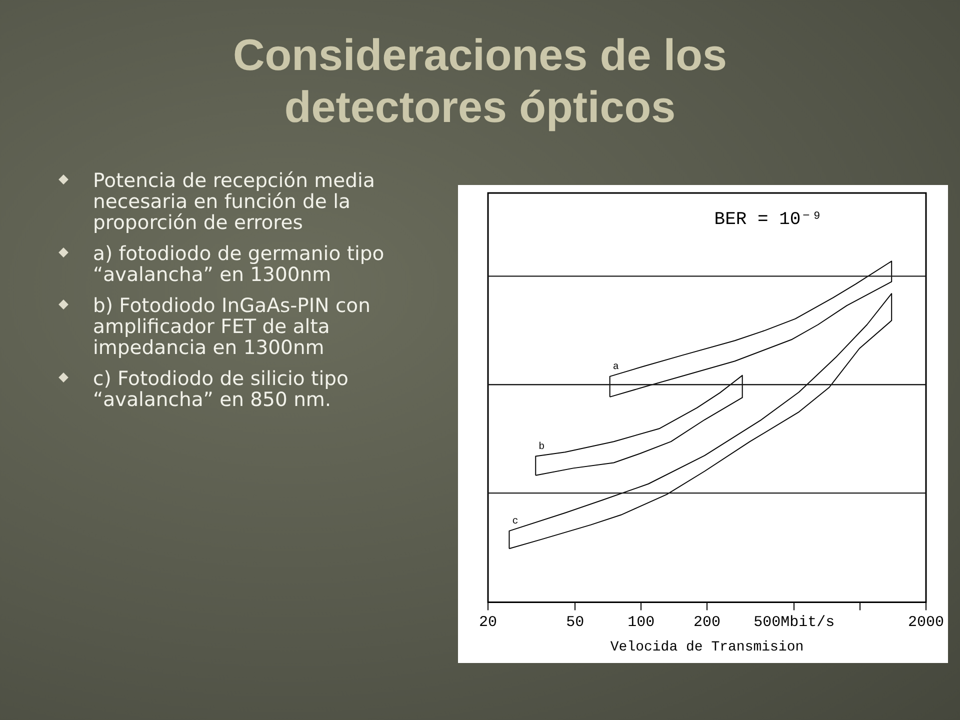  I want to click on text: c) Fotodiodo de silicio tipo “avalancha” en 850 nm., so click(220, 389).